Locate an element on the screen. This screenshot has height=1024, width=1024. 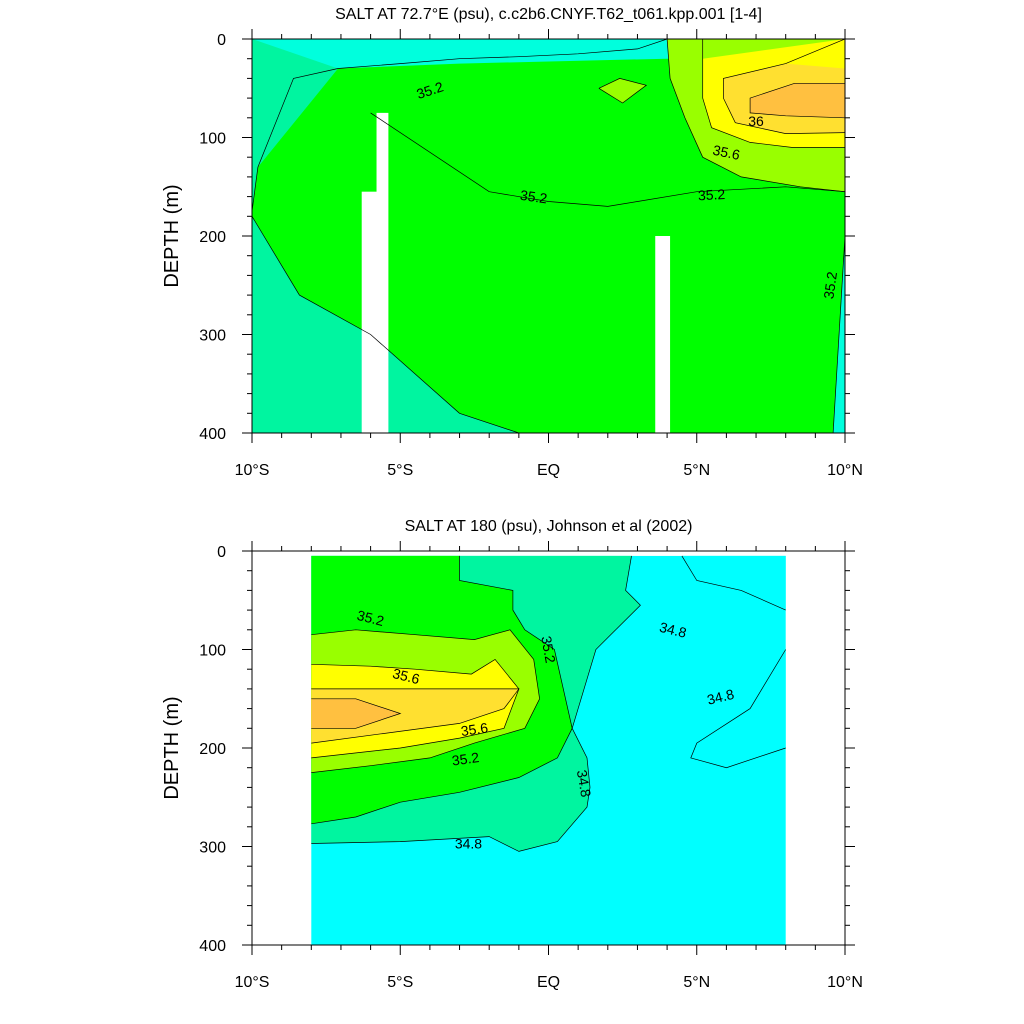
chart-title: SALT AT 180 (psu), Johnson et al (2002) is located at coordinates (549, 526).